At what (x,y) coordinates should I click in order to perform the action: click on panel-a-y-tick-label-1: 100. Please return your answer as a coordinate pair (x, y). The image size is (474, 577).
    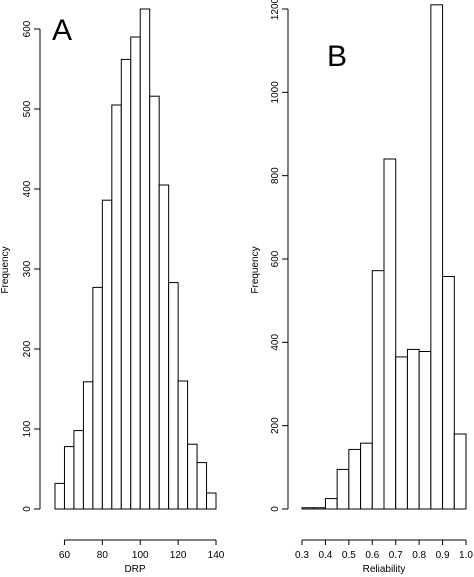
    Looking at the image, I should click on (27, 428).